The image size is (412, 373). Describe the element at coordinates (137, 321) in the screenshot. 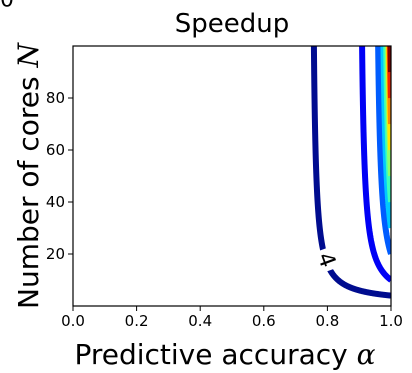

I see `x-tick-label: 0.2` at that location.